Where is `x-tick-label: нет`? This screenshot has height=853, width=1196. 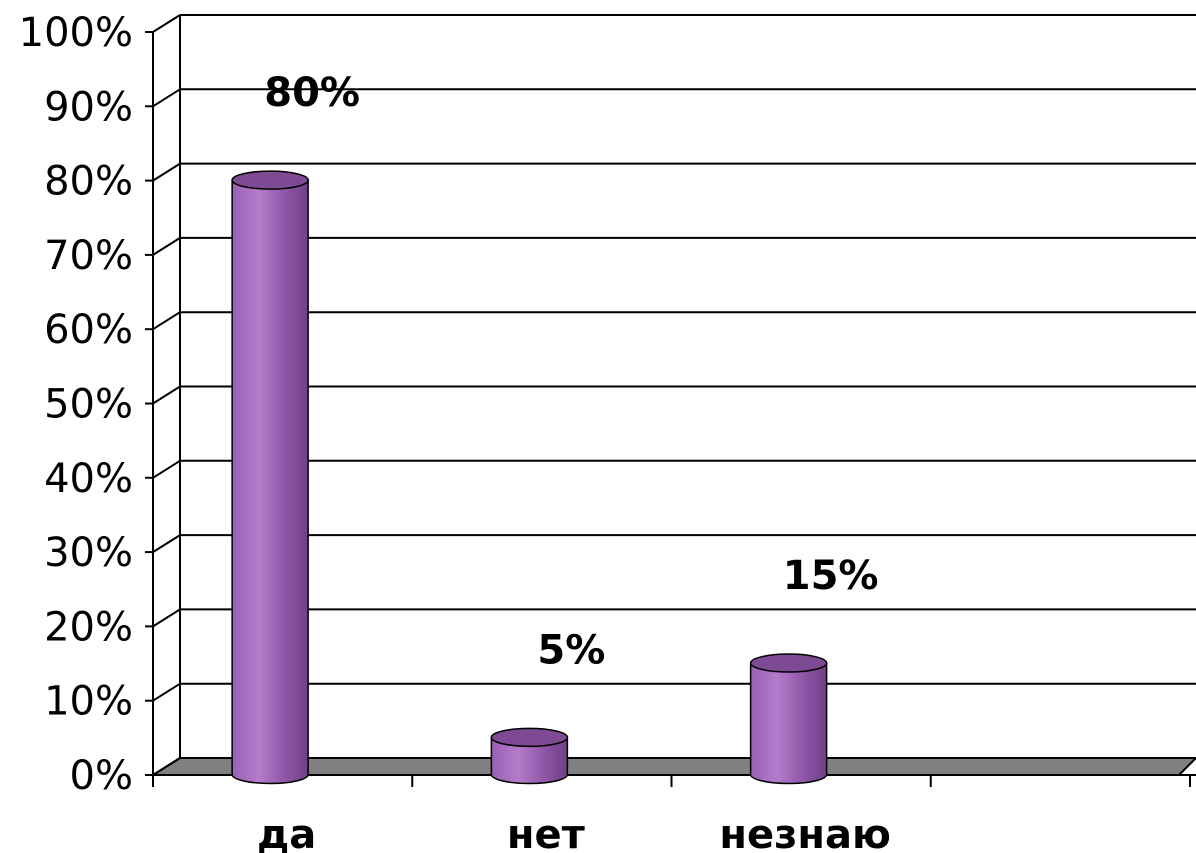 x-tick-label: нет is located at coordinates (546, 832).